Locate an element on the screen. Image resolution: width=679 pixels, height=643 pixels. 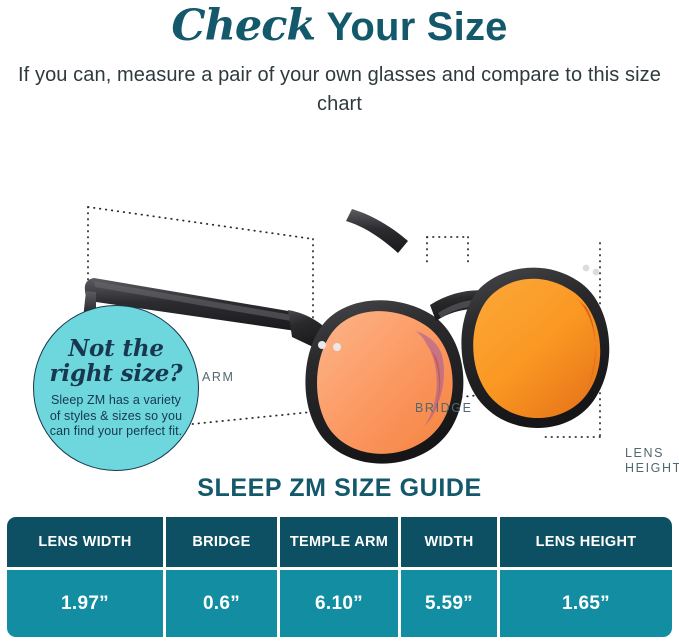
hinge-rivets-right is located at coordinates (591, 270).